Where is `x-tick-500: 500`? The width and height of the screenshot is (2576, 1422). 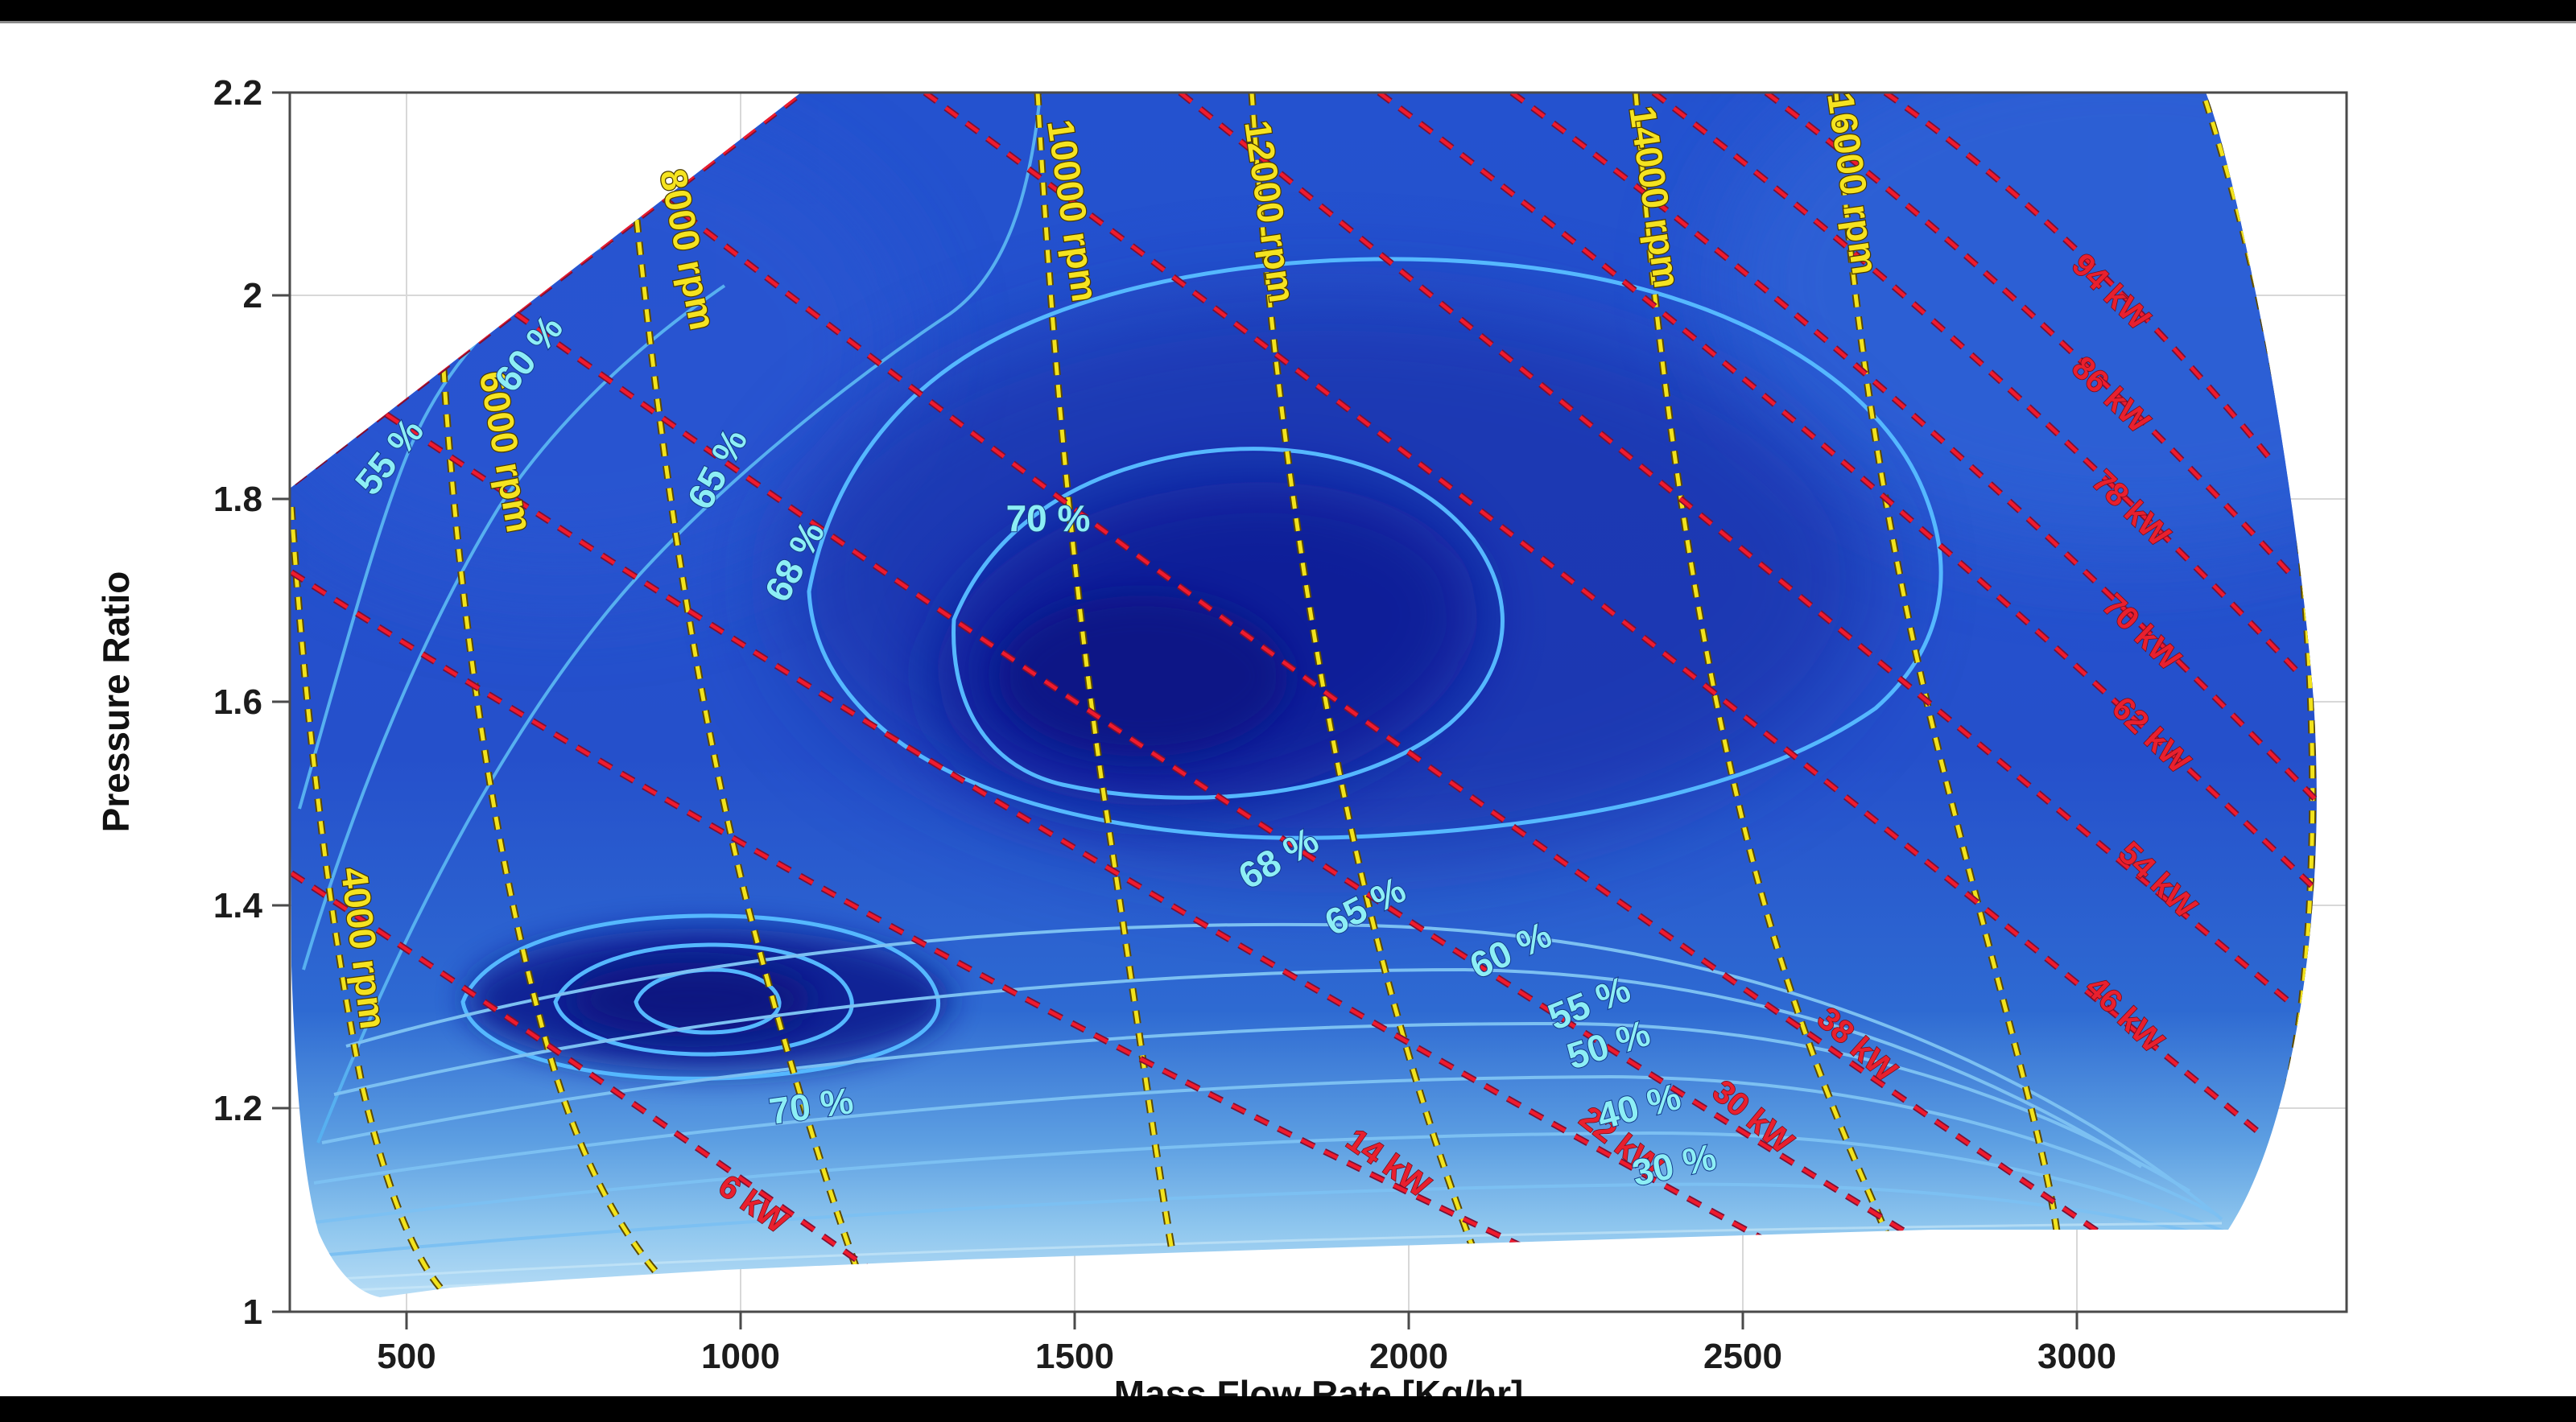 x-tick-500: 500 is located at coordinates (406, 1357).